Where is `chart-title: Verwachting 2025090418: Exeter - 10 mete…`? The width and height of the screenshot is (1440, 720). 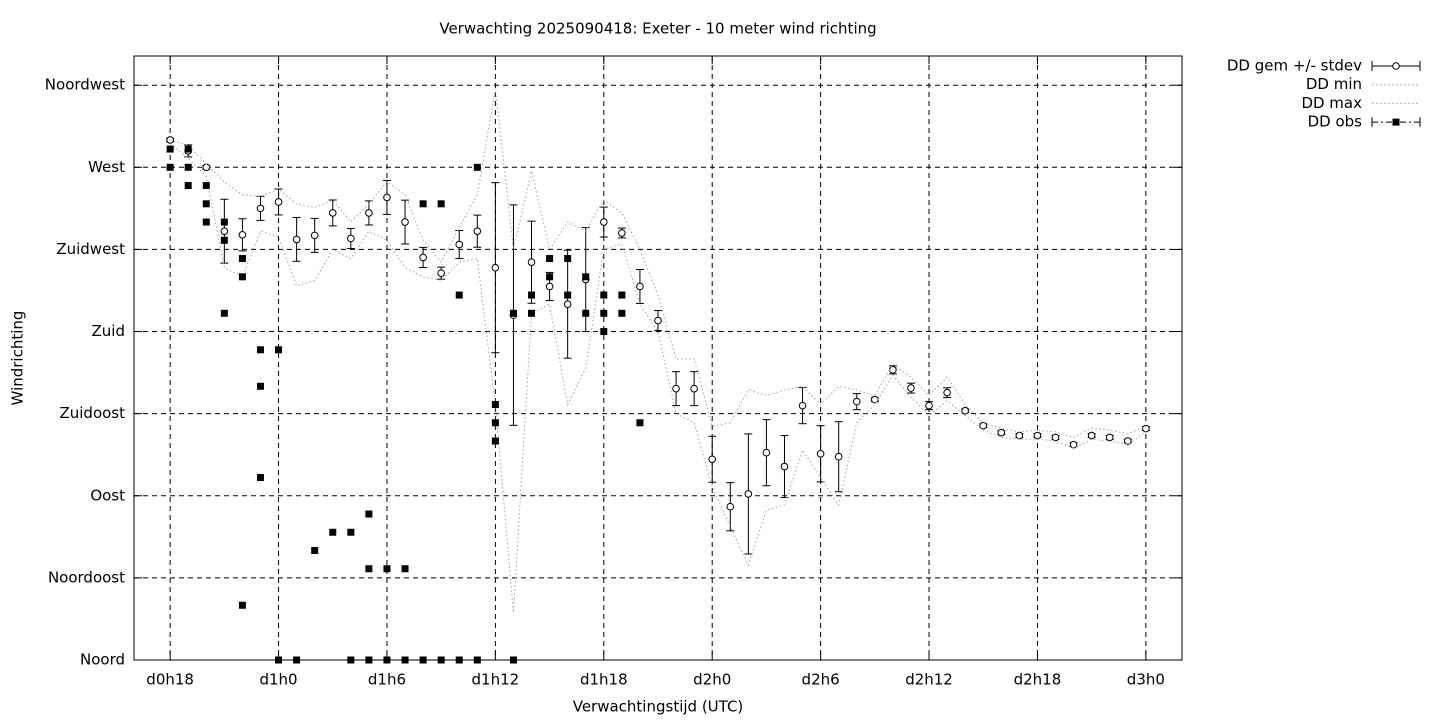 chart-title: Verwachting 2025090418: Exeter - 10 mete… is located at coordinates (657, 29).